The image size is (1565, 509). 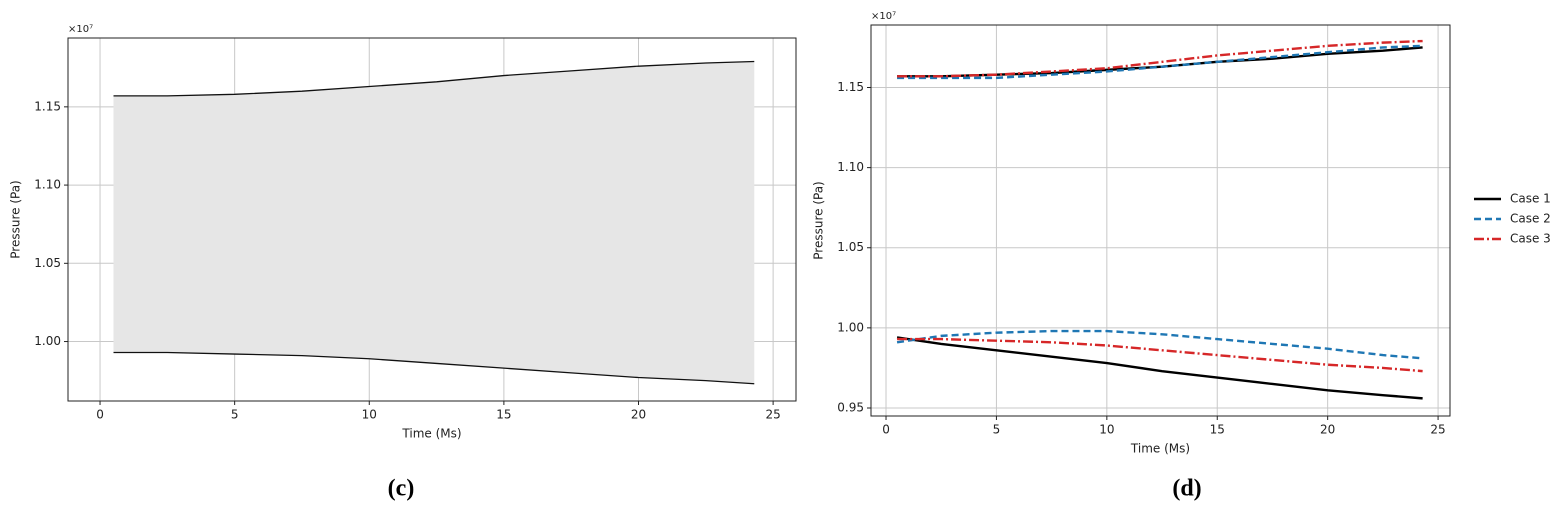 I want to click on caption: (d), so click(x=1186, y=489).